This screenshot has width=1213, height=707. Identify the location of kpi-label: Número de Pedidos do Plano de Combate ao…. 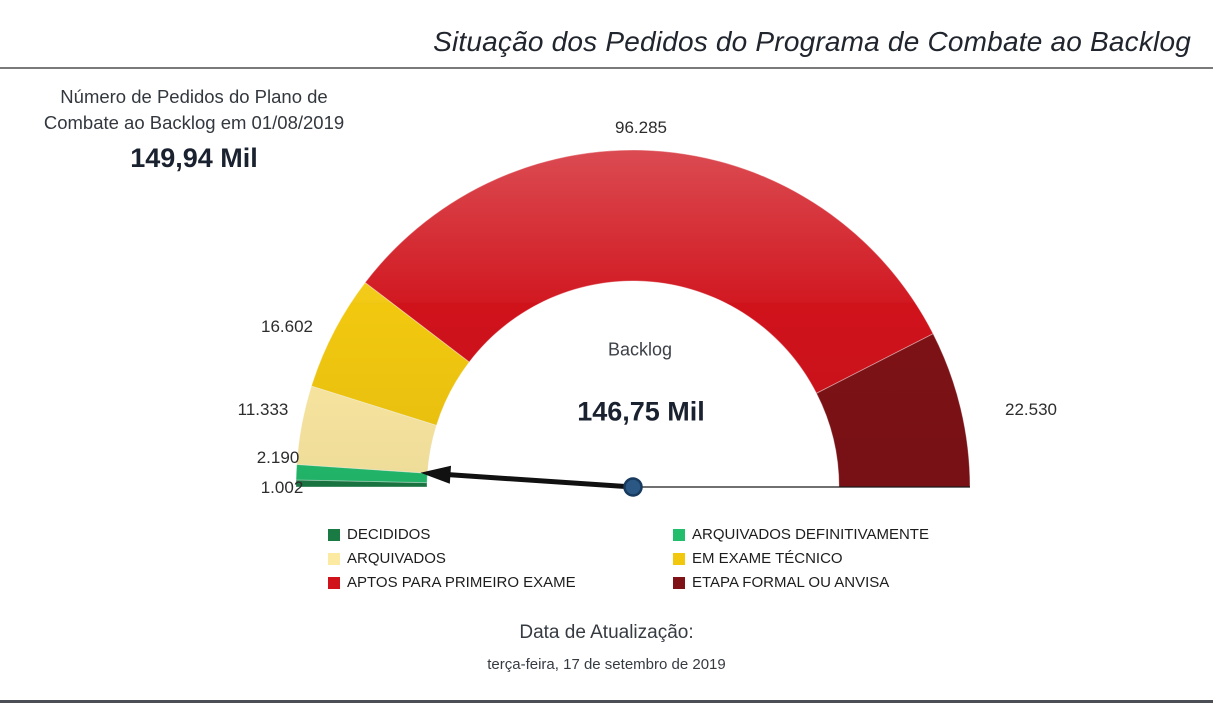
(194, 110).